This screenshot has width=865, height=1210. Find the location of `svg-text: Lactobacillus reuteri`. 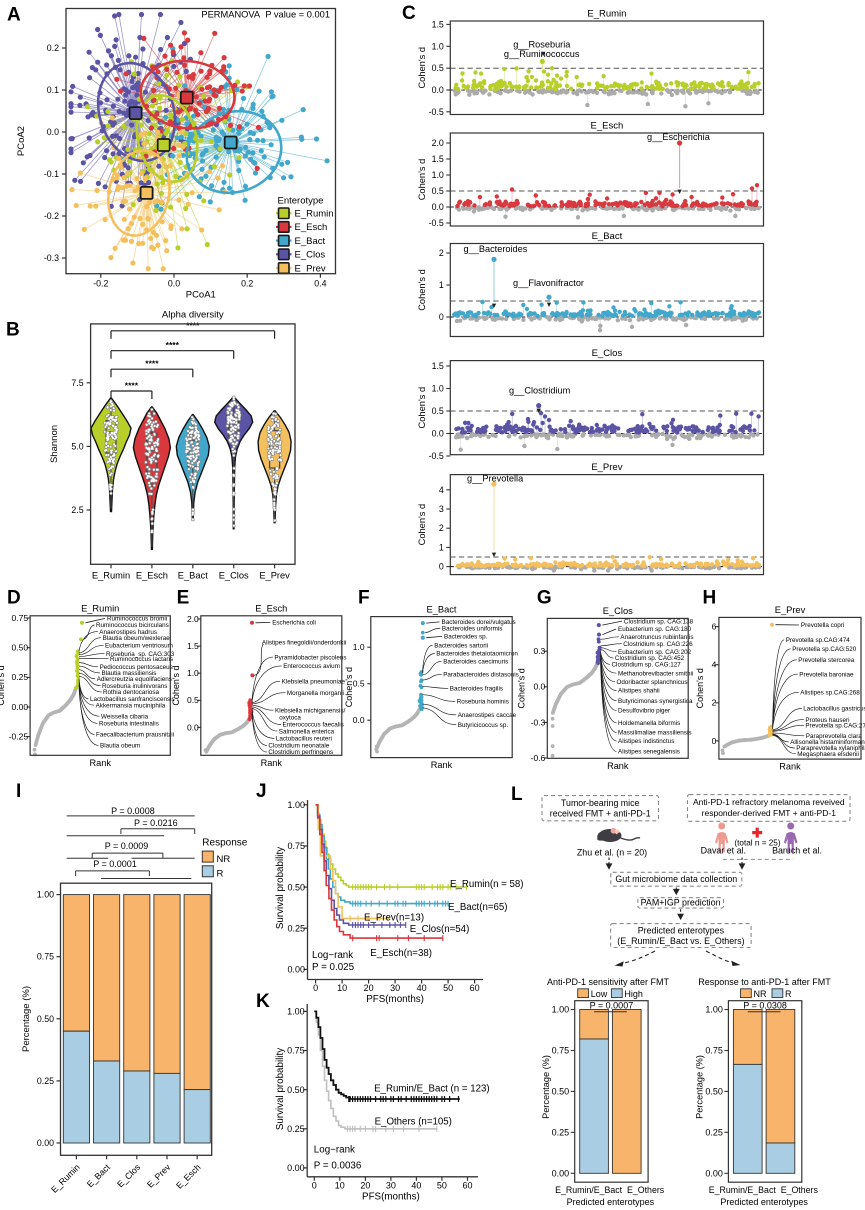

svg-text: Lactobacillus reuteri is located at coordinates (304, 739).